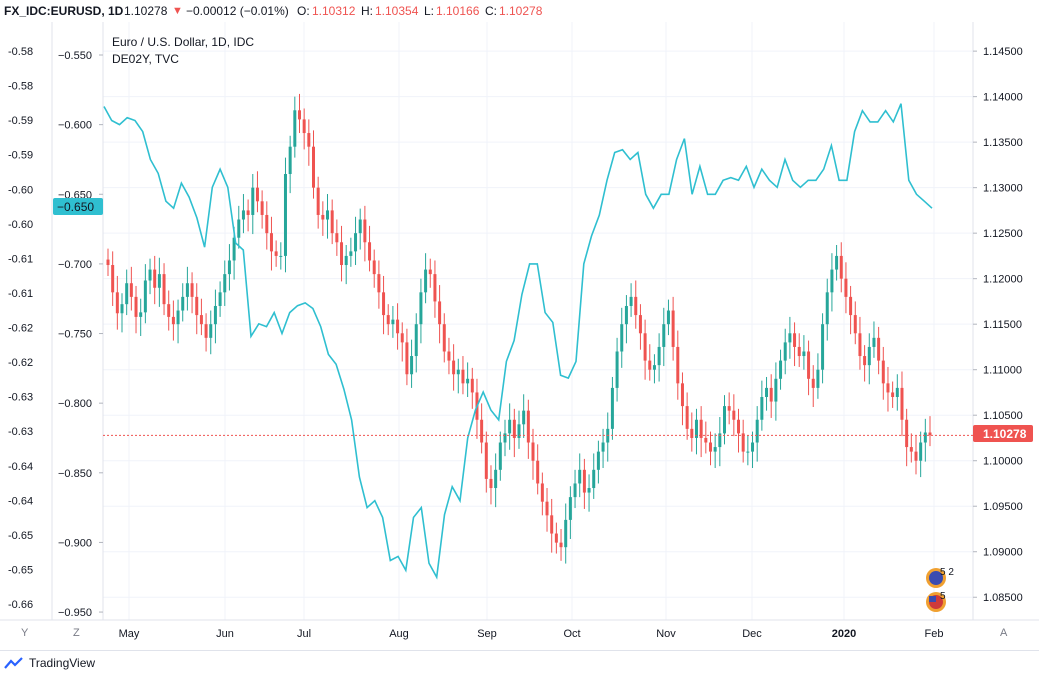 The height and width of the screenshot is (673, 1039). I want to click on y-axis-button: Y, so click(25, 633).